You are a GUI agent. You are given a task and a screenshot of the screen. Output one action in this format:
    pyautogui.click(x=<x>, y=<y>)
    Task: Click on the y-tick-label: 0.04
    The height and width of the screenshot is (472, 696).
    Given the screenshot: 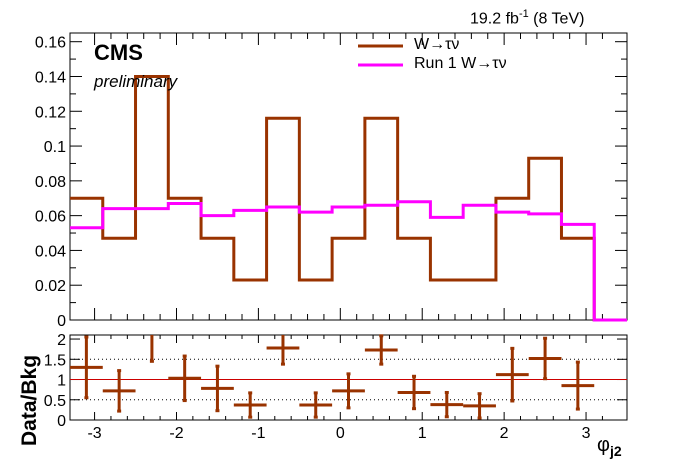 What is the action you would take?
    pyautogui.click(x=50, y=251)
    